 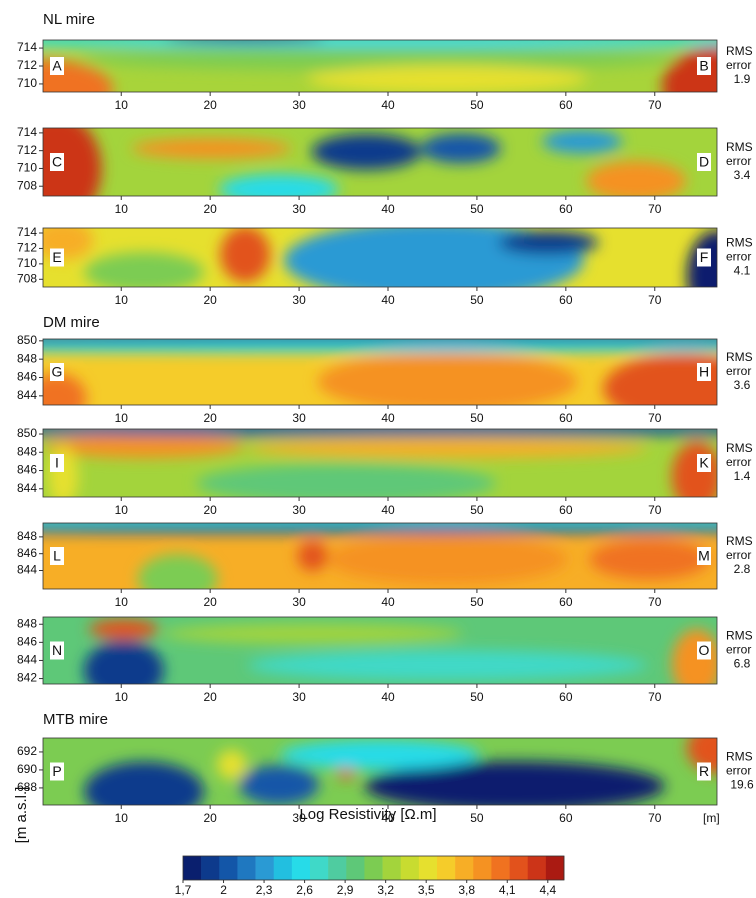 I want to click on rms-value: 1.4, so click(x=742, y=476).